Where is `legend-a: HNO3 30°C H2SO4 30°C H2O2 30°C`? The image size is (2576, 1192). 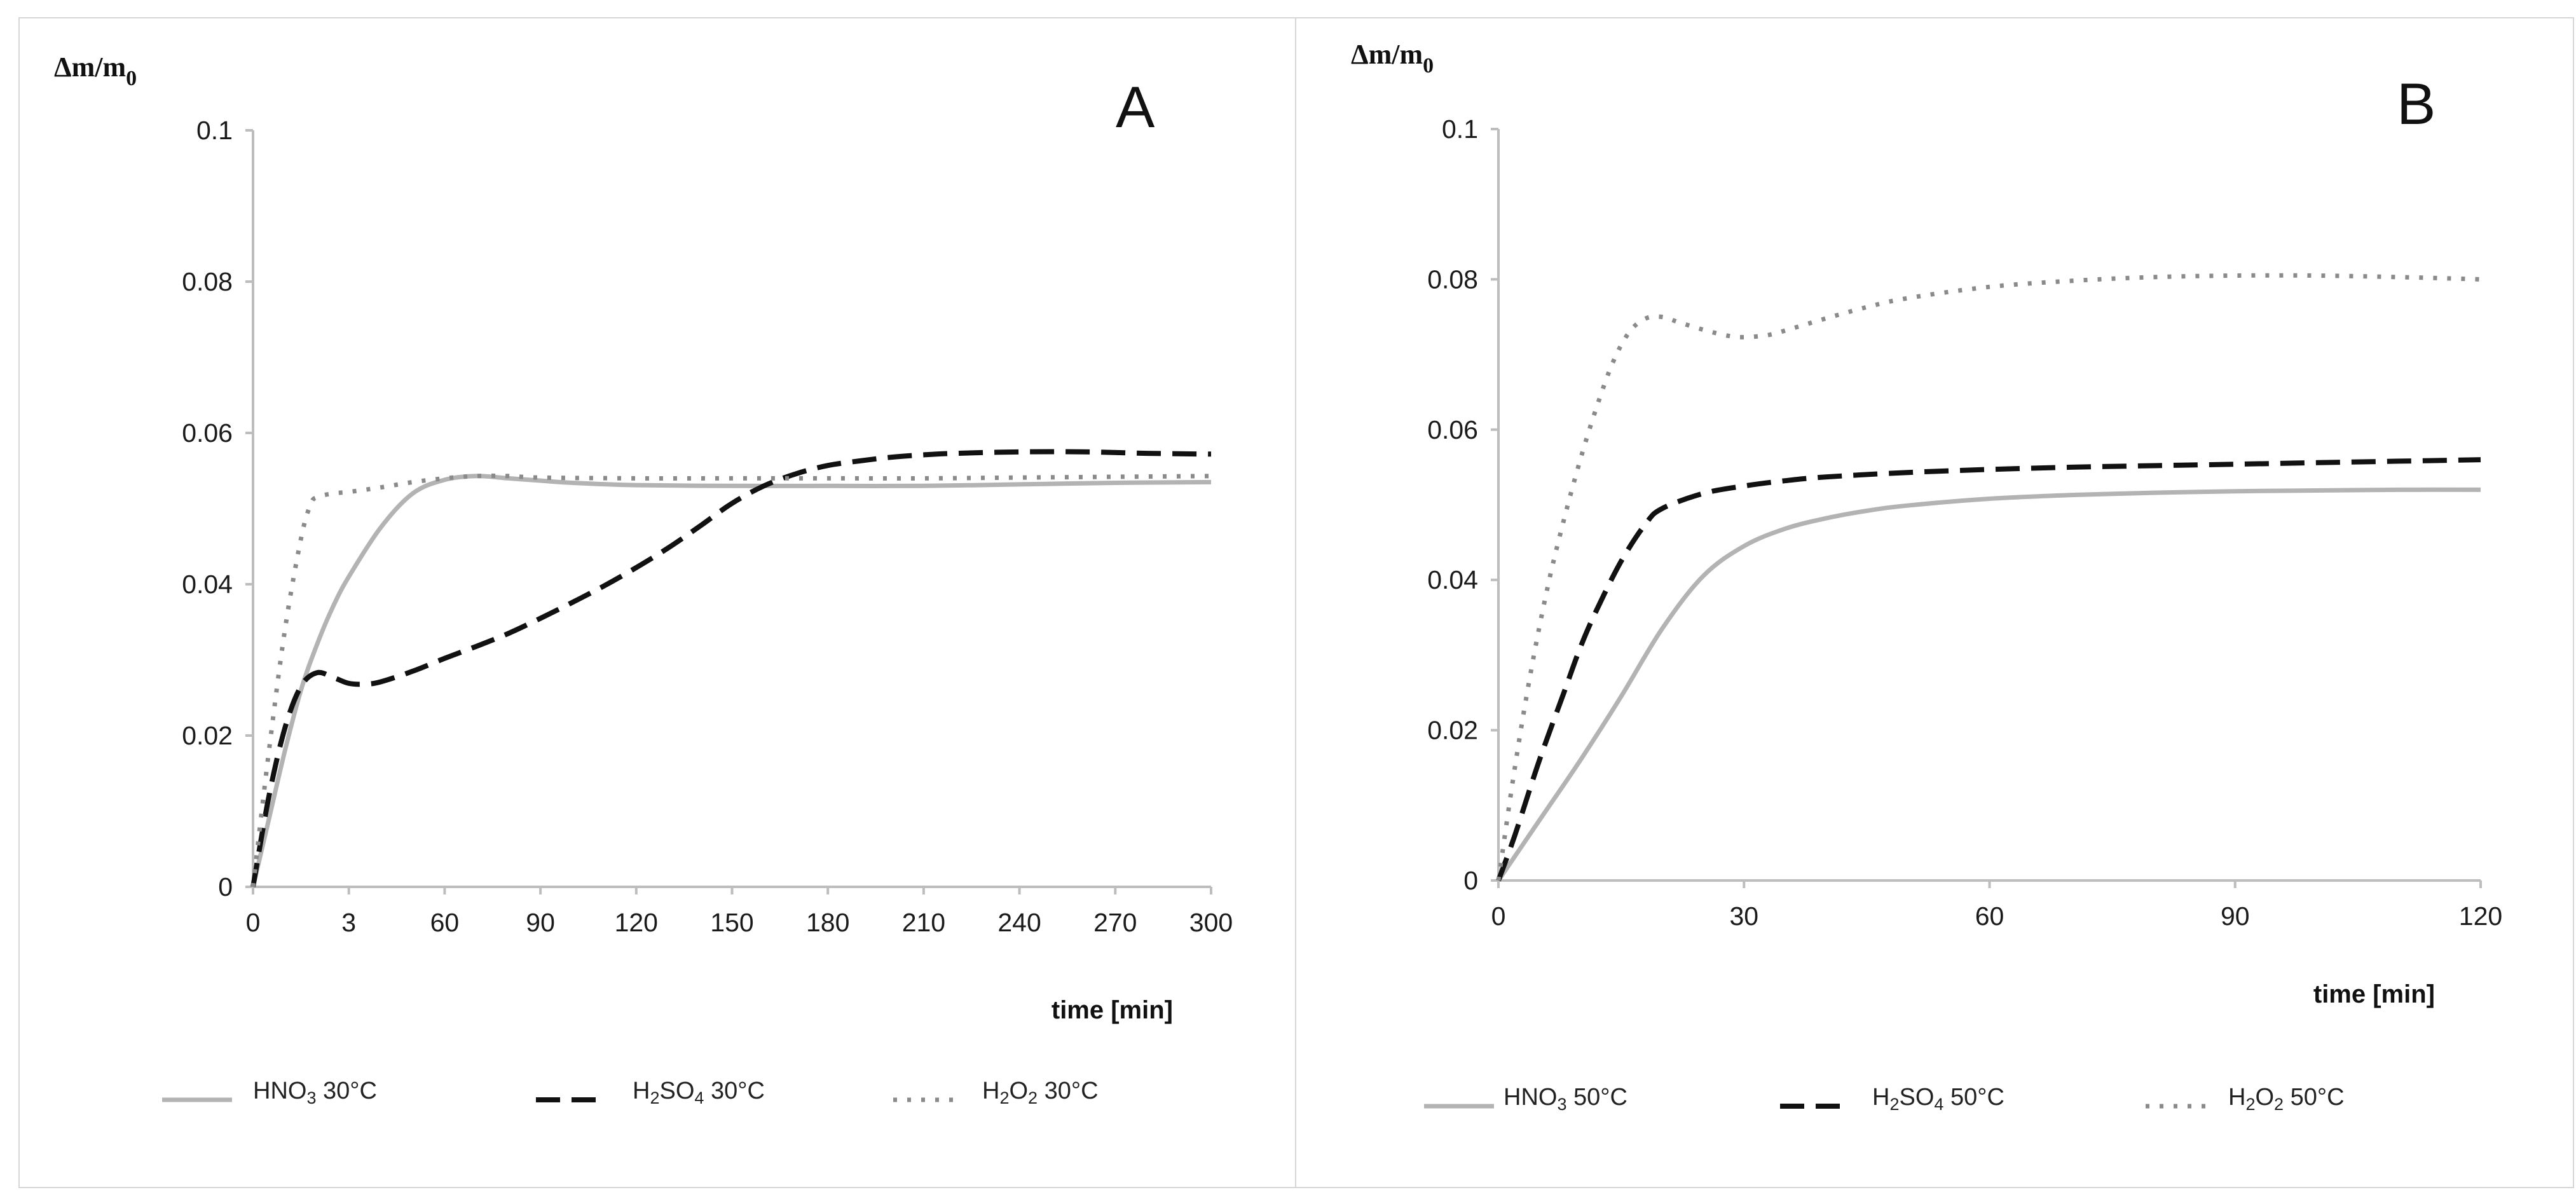
legend-a: HNO3 30°C H2SO4 30°C H2O2 30°C is located at coordinates (630, 1093).